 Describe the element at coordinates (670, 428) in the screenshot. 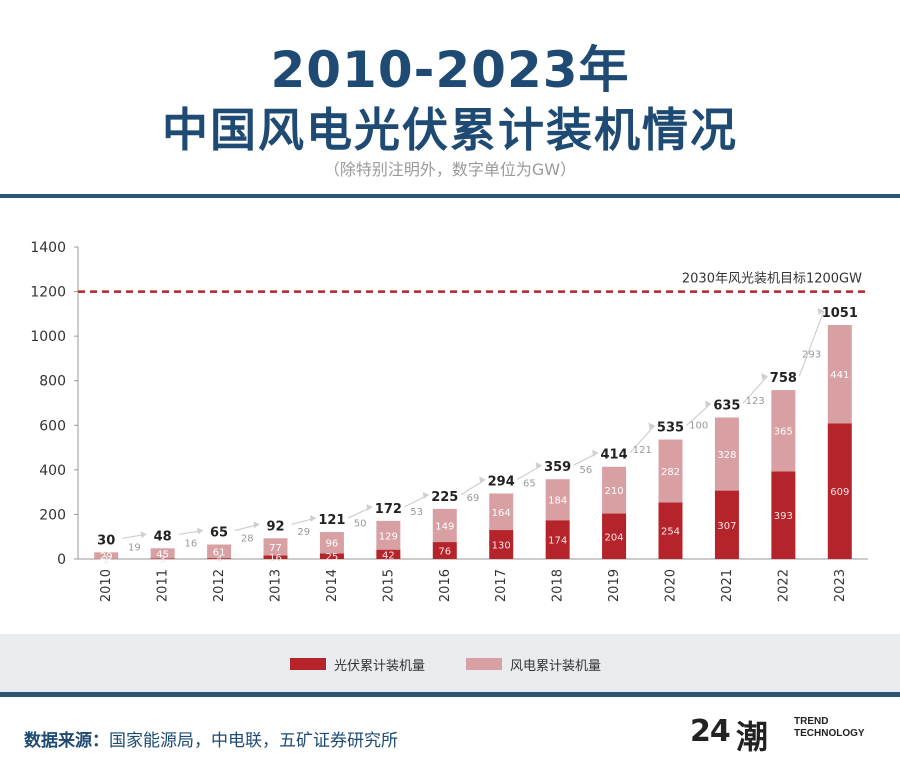

I see `total-label: 535` at that location.